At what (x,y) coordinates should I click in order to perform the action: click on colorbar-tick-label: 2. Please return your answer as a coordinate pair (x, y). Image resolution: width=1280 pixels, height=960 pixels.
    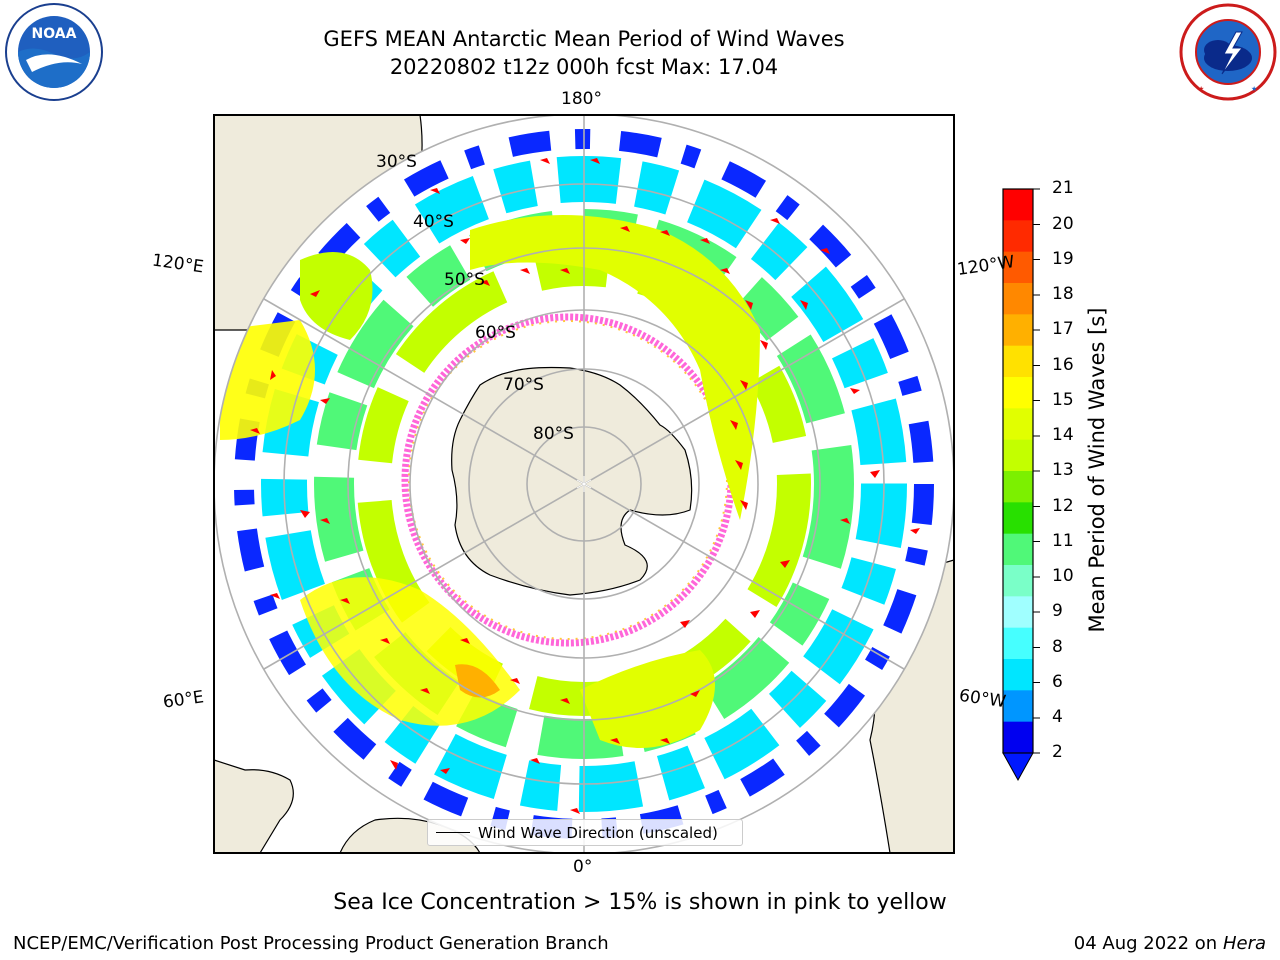
    Looking at the image, I should click on (1057, 752).